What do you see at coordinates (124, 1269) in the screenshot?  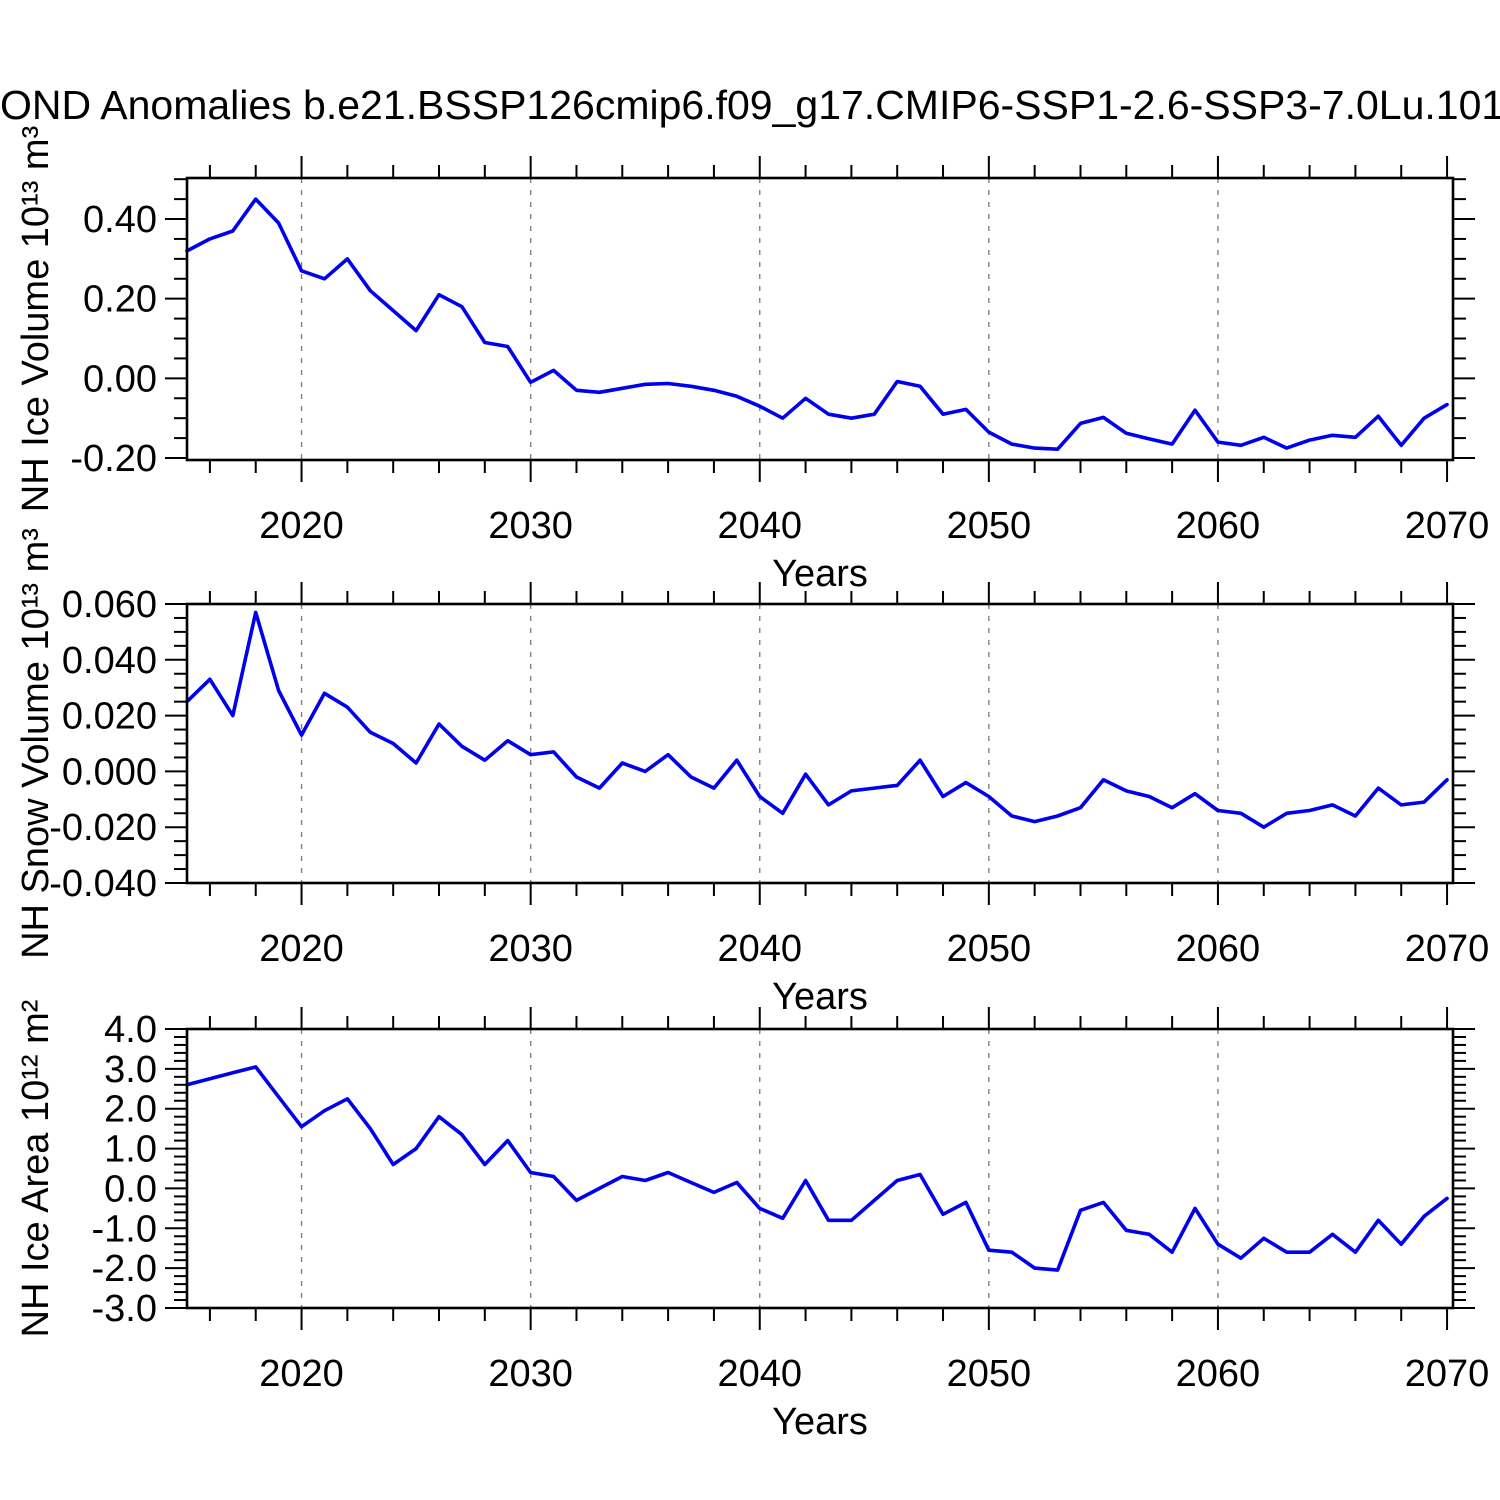 I see `y-tick-label: -2.0` at bounding box center [124, 1269].